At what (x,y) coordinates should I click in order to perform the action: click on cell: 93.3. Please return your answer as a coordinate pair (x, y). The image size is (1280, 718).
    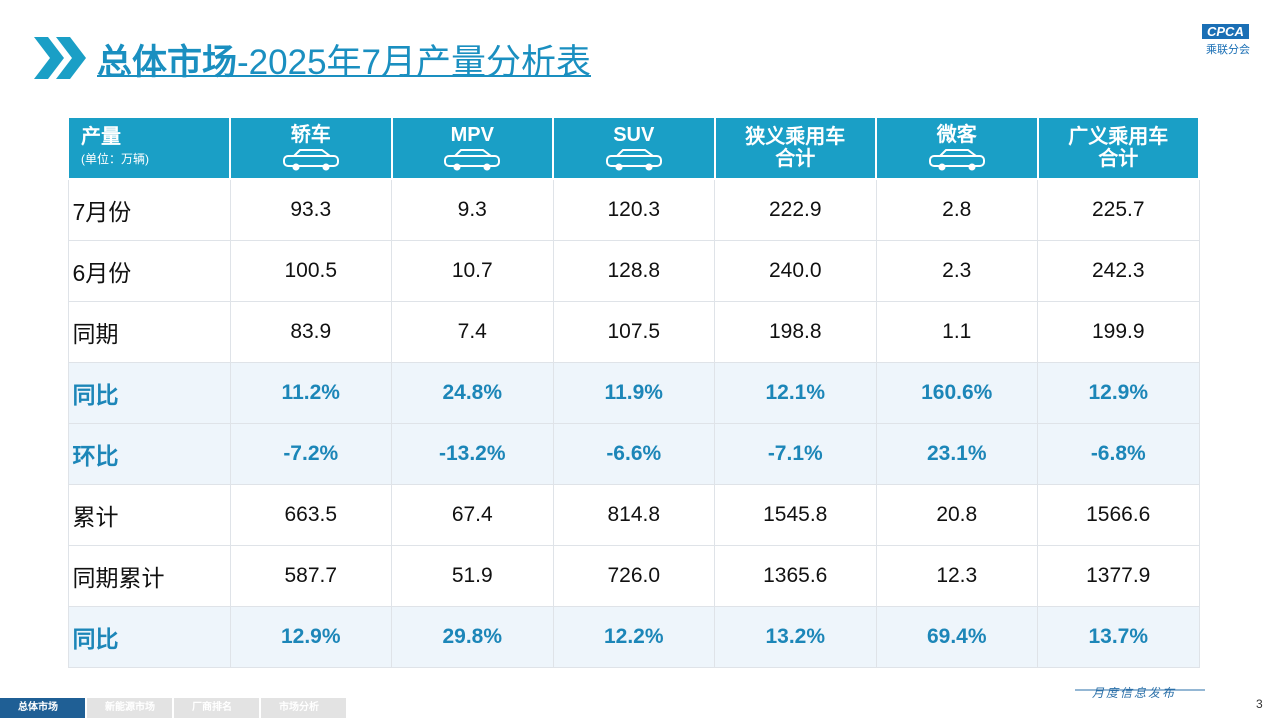
    Looking at the image, I should click on (310, 209).